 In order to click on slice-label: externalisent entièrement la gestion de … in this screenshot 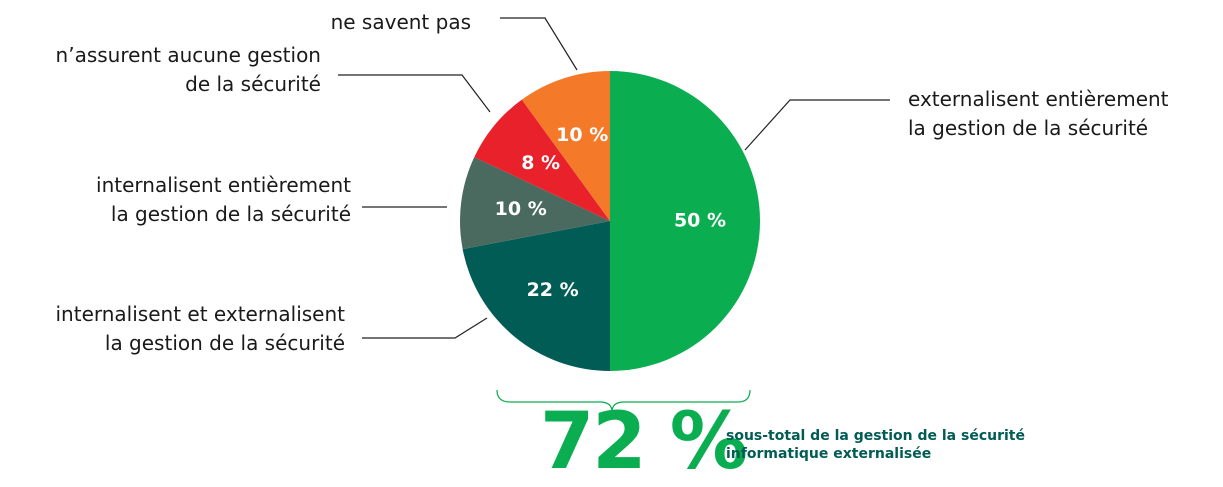, I will do `click(1038, 113)`.